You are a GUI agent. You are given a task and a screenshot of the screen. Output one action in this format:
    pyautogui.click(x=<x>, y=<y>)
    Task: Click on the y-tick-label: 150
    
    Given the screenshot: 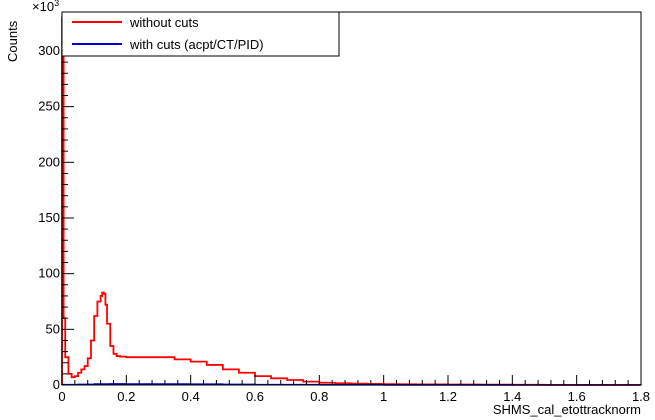 What is the action you would take?
    pyautogui.click(x=49, y=217)
    